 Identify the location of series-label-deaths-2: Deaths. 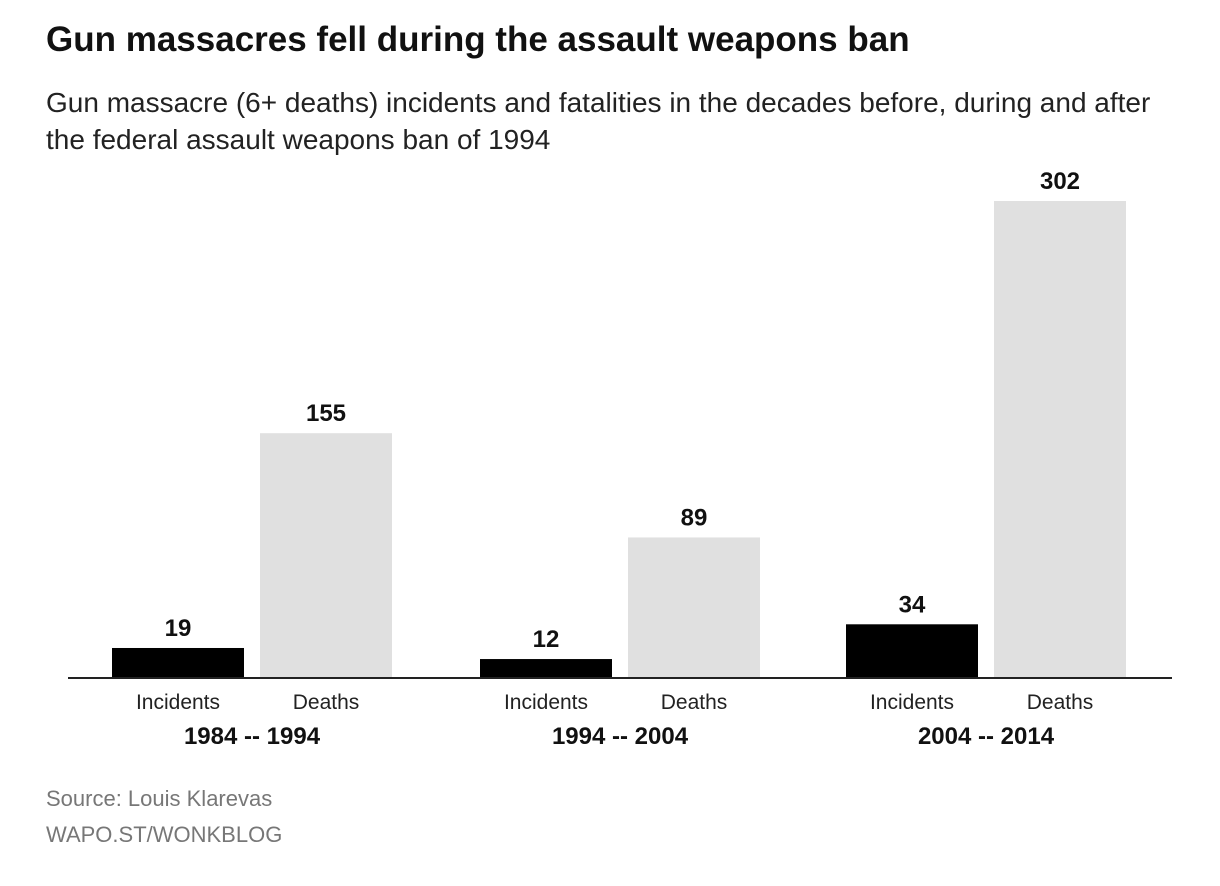
(694, 702).